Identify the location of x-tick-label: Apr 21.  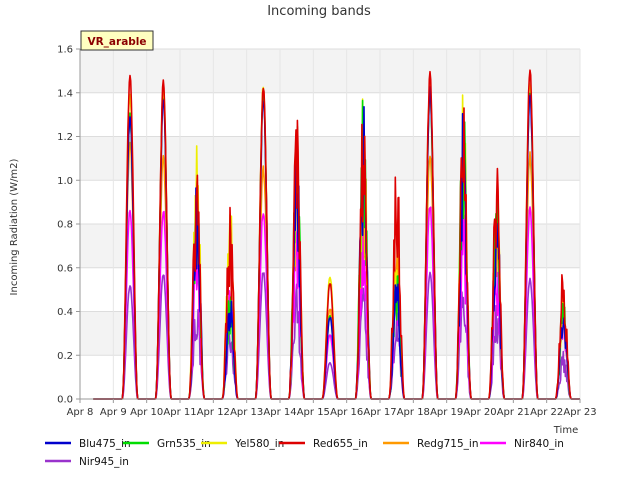
(513, 412).